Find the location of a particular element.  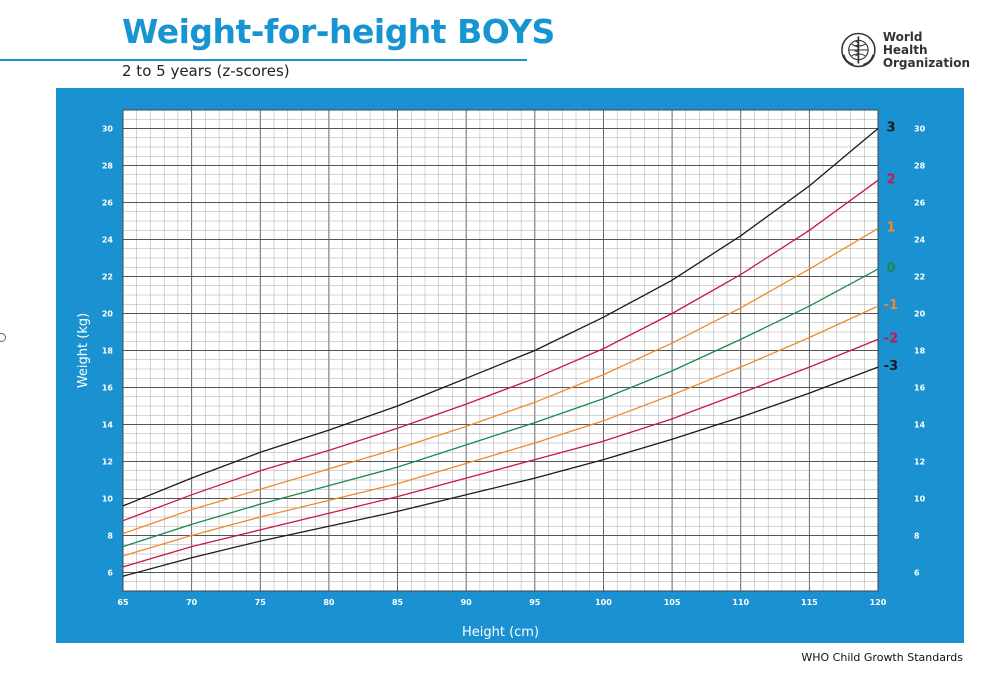

footer-credit: WHO Child Growth Standards is located at coordinates (882, 657).